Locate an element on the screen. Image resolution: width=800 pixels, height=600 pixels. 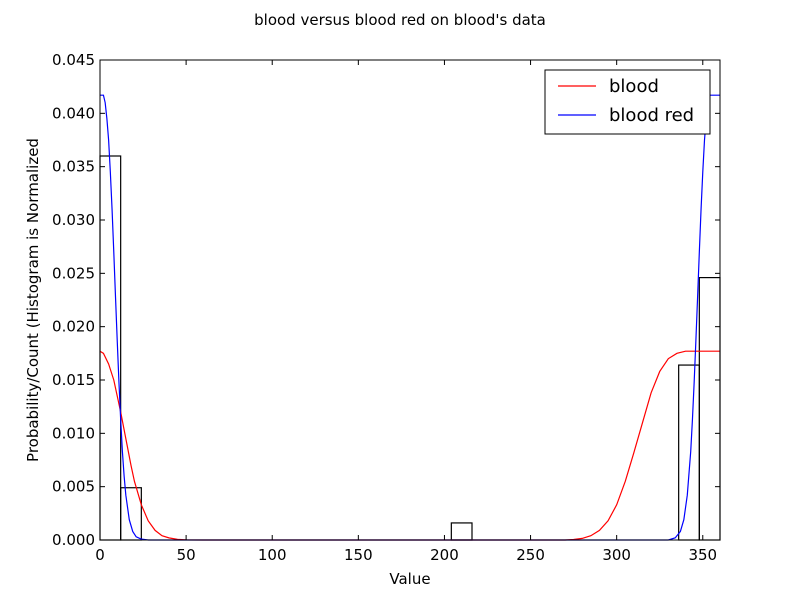
y-tick-label: 0.040 is located at coordinates (73, 113).